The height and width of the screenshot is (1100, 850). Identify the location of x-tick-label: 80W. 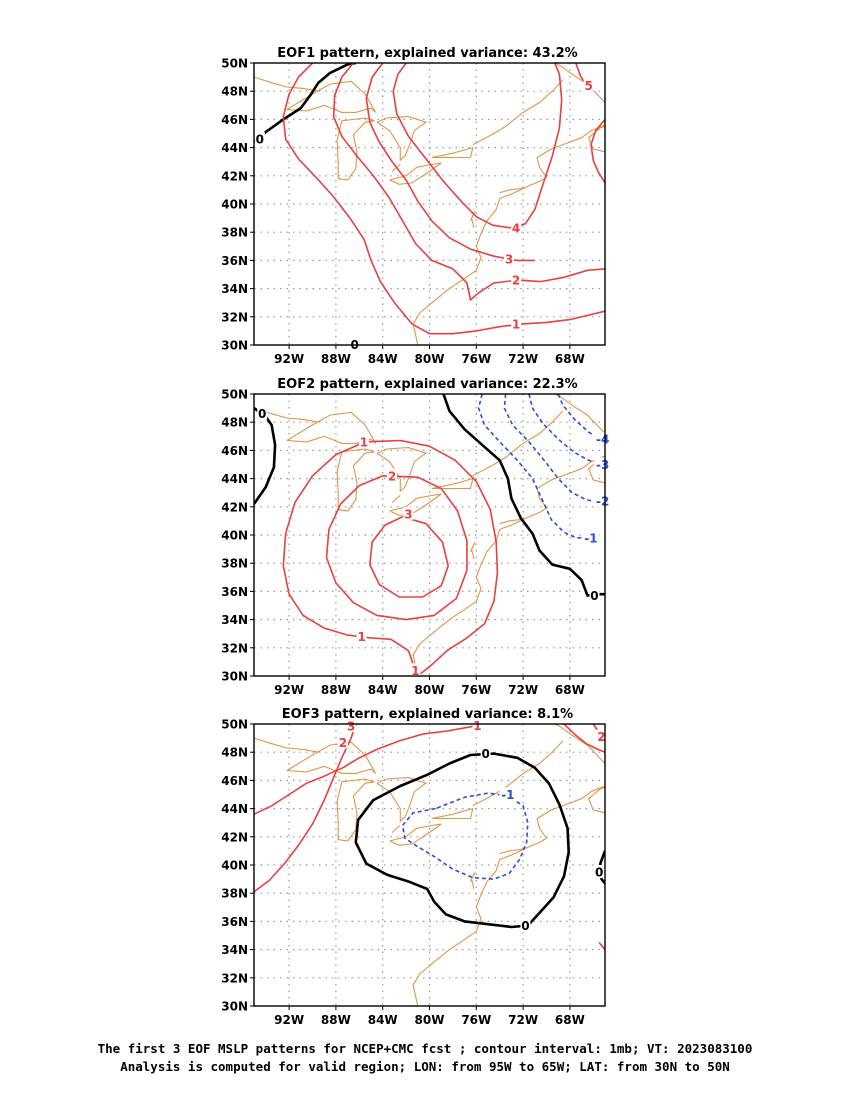
(430, 1020).